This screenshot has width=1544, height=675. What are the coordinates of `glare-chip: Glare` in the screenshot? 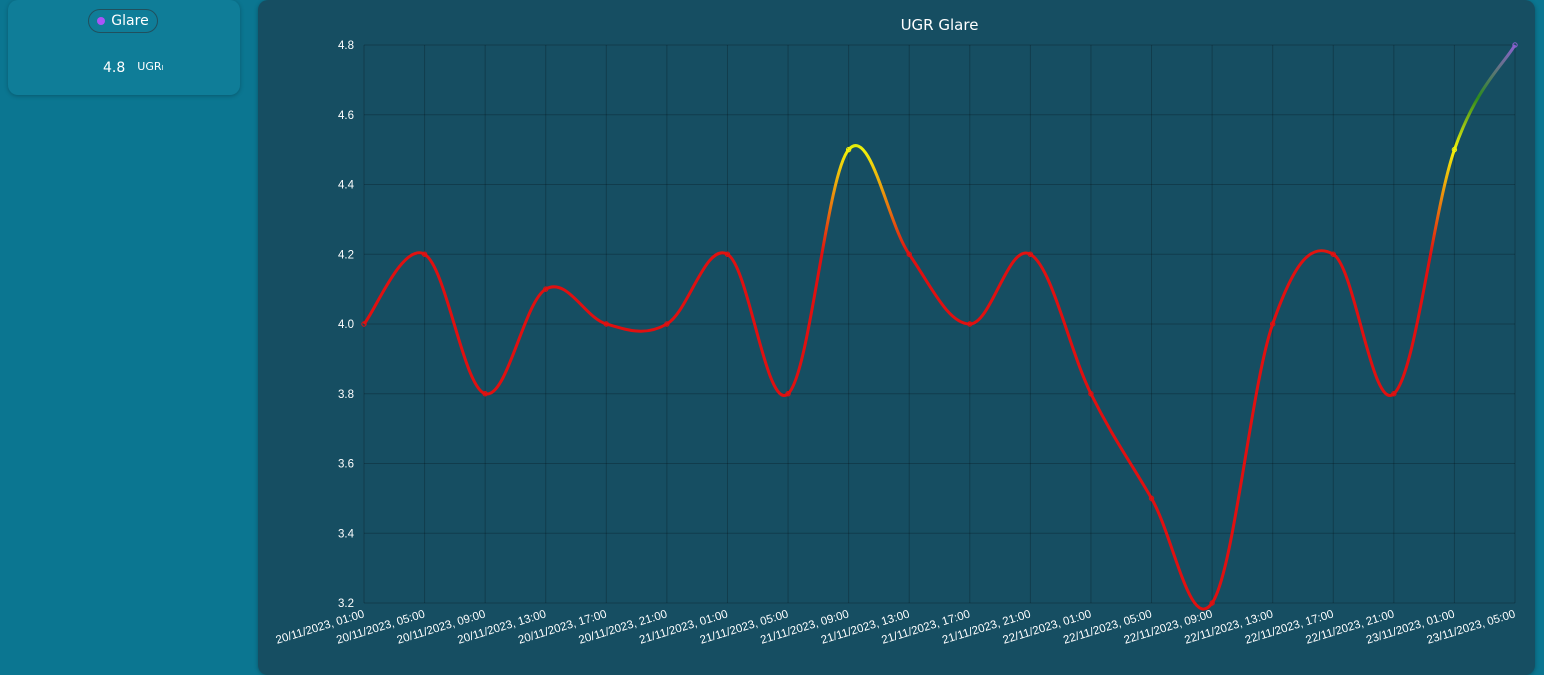 It's located at (123, 21).